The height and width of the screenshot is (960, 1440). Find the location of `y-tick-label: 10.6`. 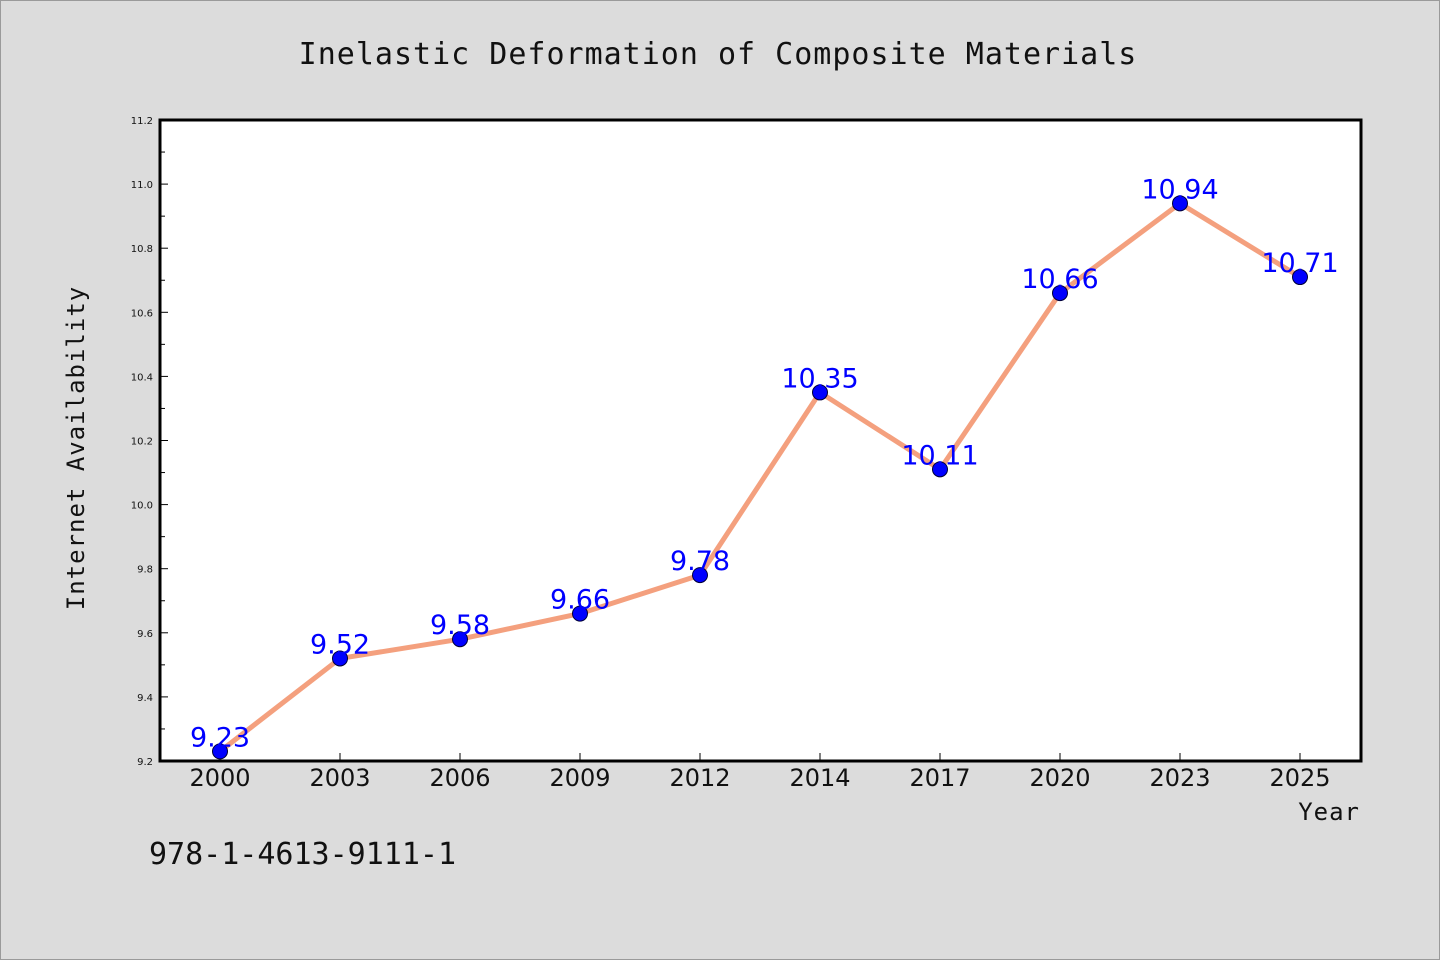

y-tick-label: 10.6 is located at coordinates (142, 313).